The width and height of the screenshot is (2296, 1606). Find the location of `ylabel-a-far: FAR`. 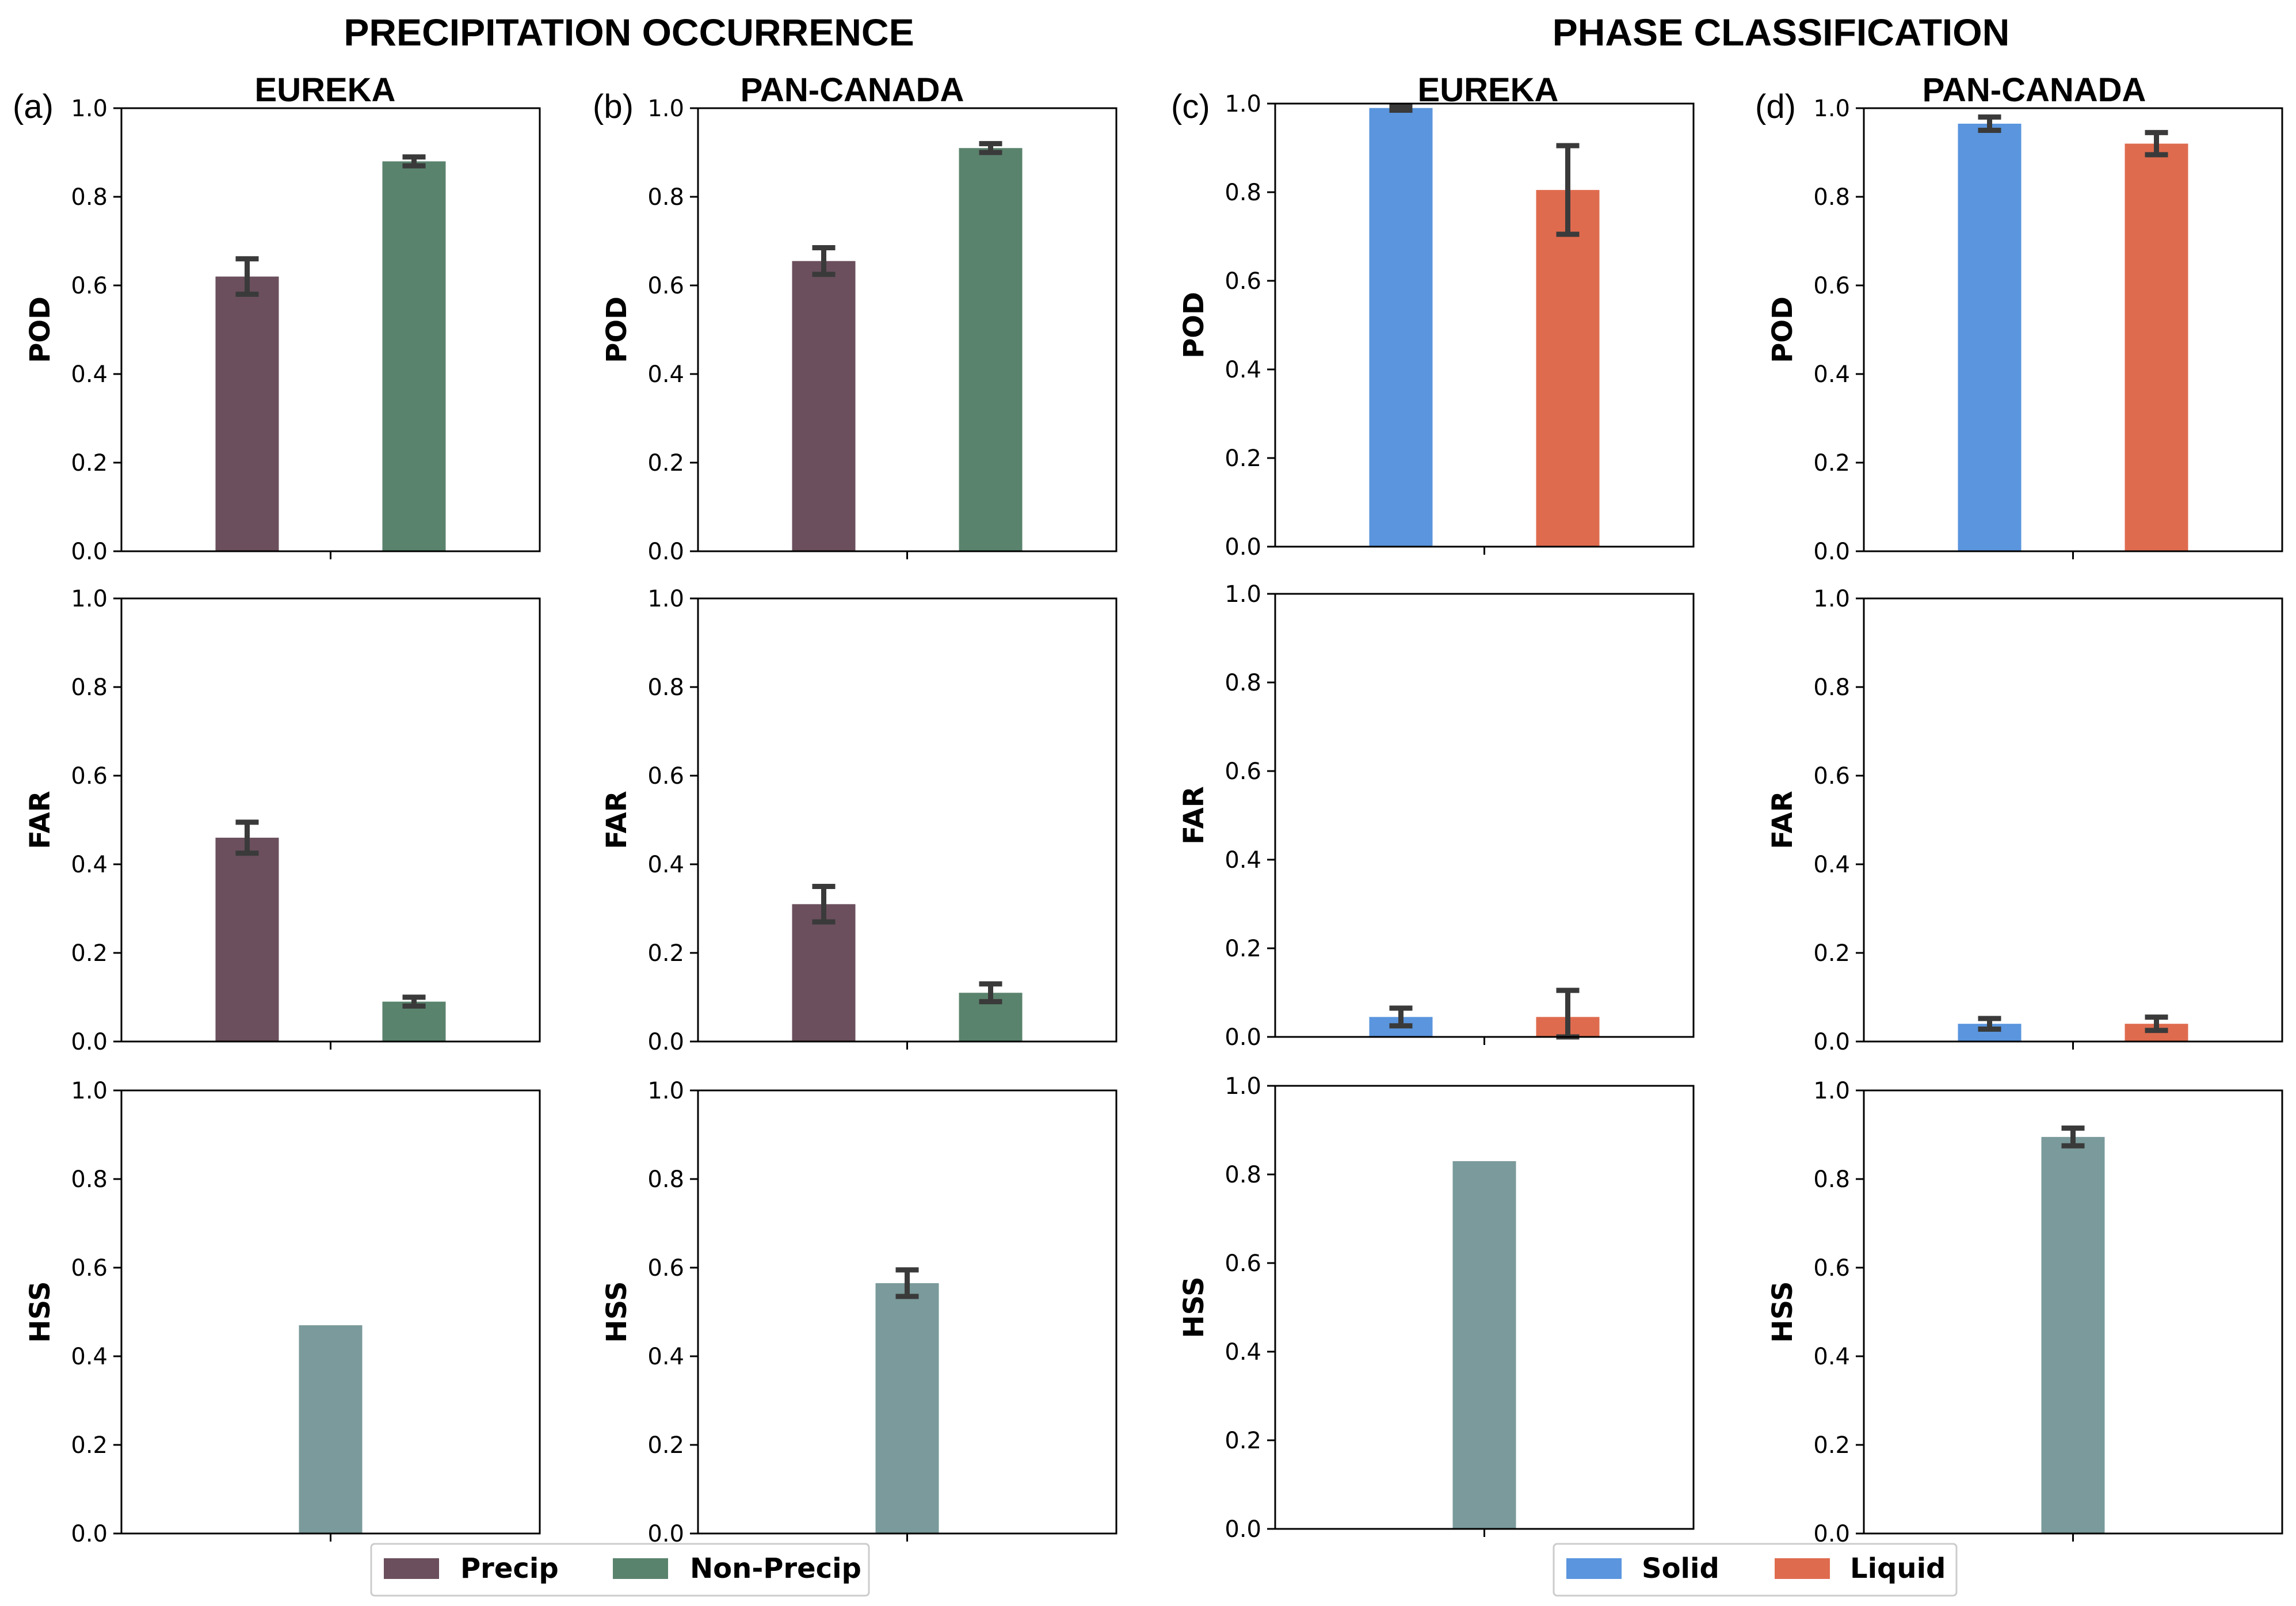

ylabel-a-far: FAR is located at coordinates (40, 820).